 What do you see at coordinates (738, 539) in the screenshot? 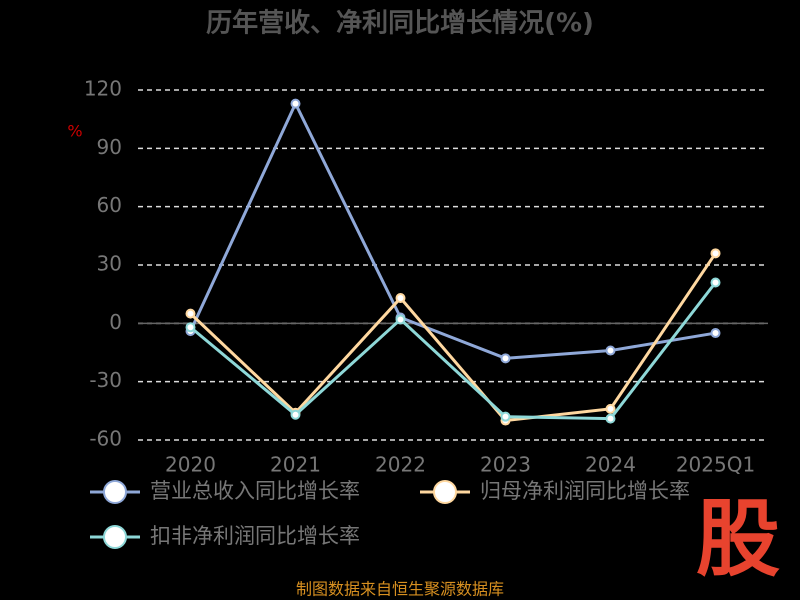
I see `logo: 股` at bounding box center [738, 539].